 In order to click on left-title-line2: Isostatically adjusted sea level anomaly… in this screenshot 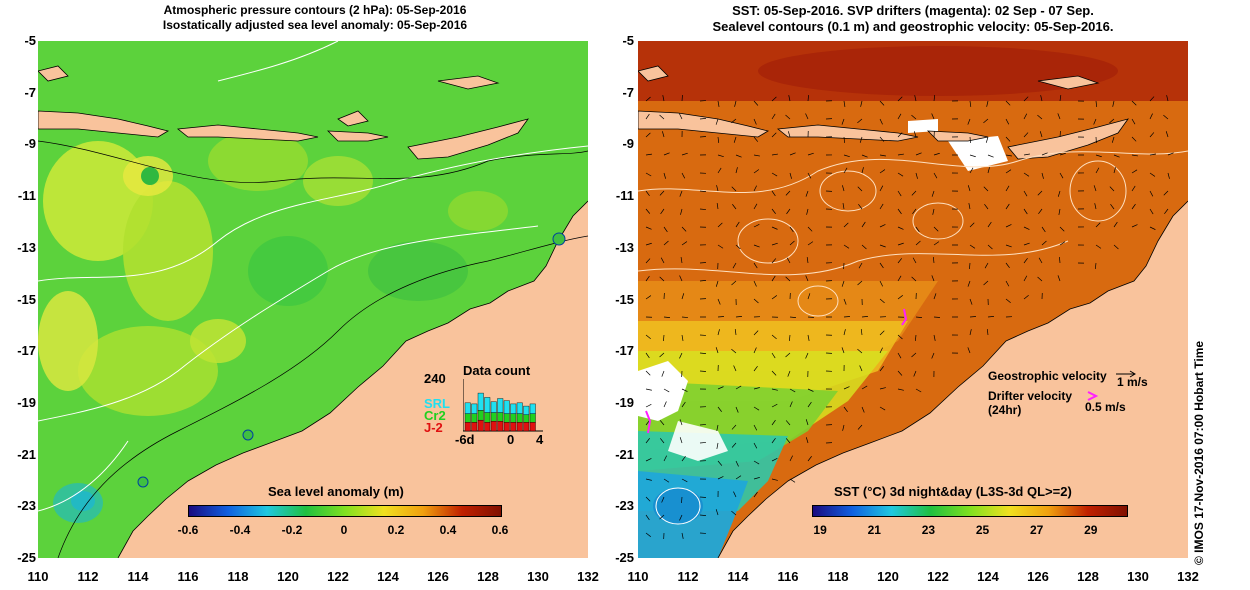, I will do `click(315, 25)`.